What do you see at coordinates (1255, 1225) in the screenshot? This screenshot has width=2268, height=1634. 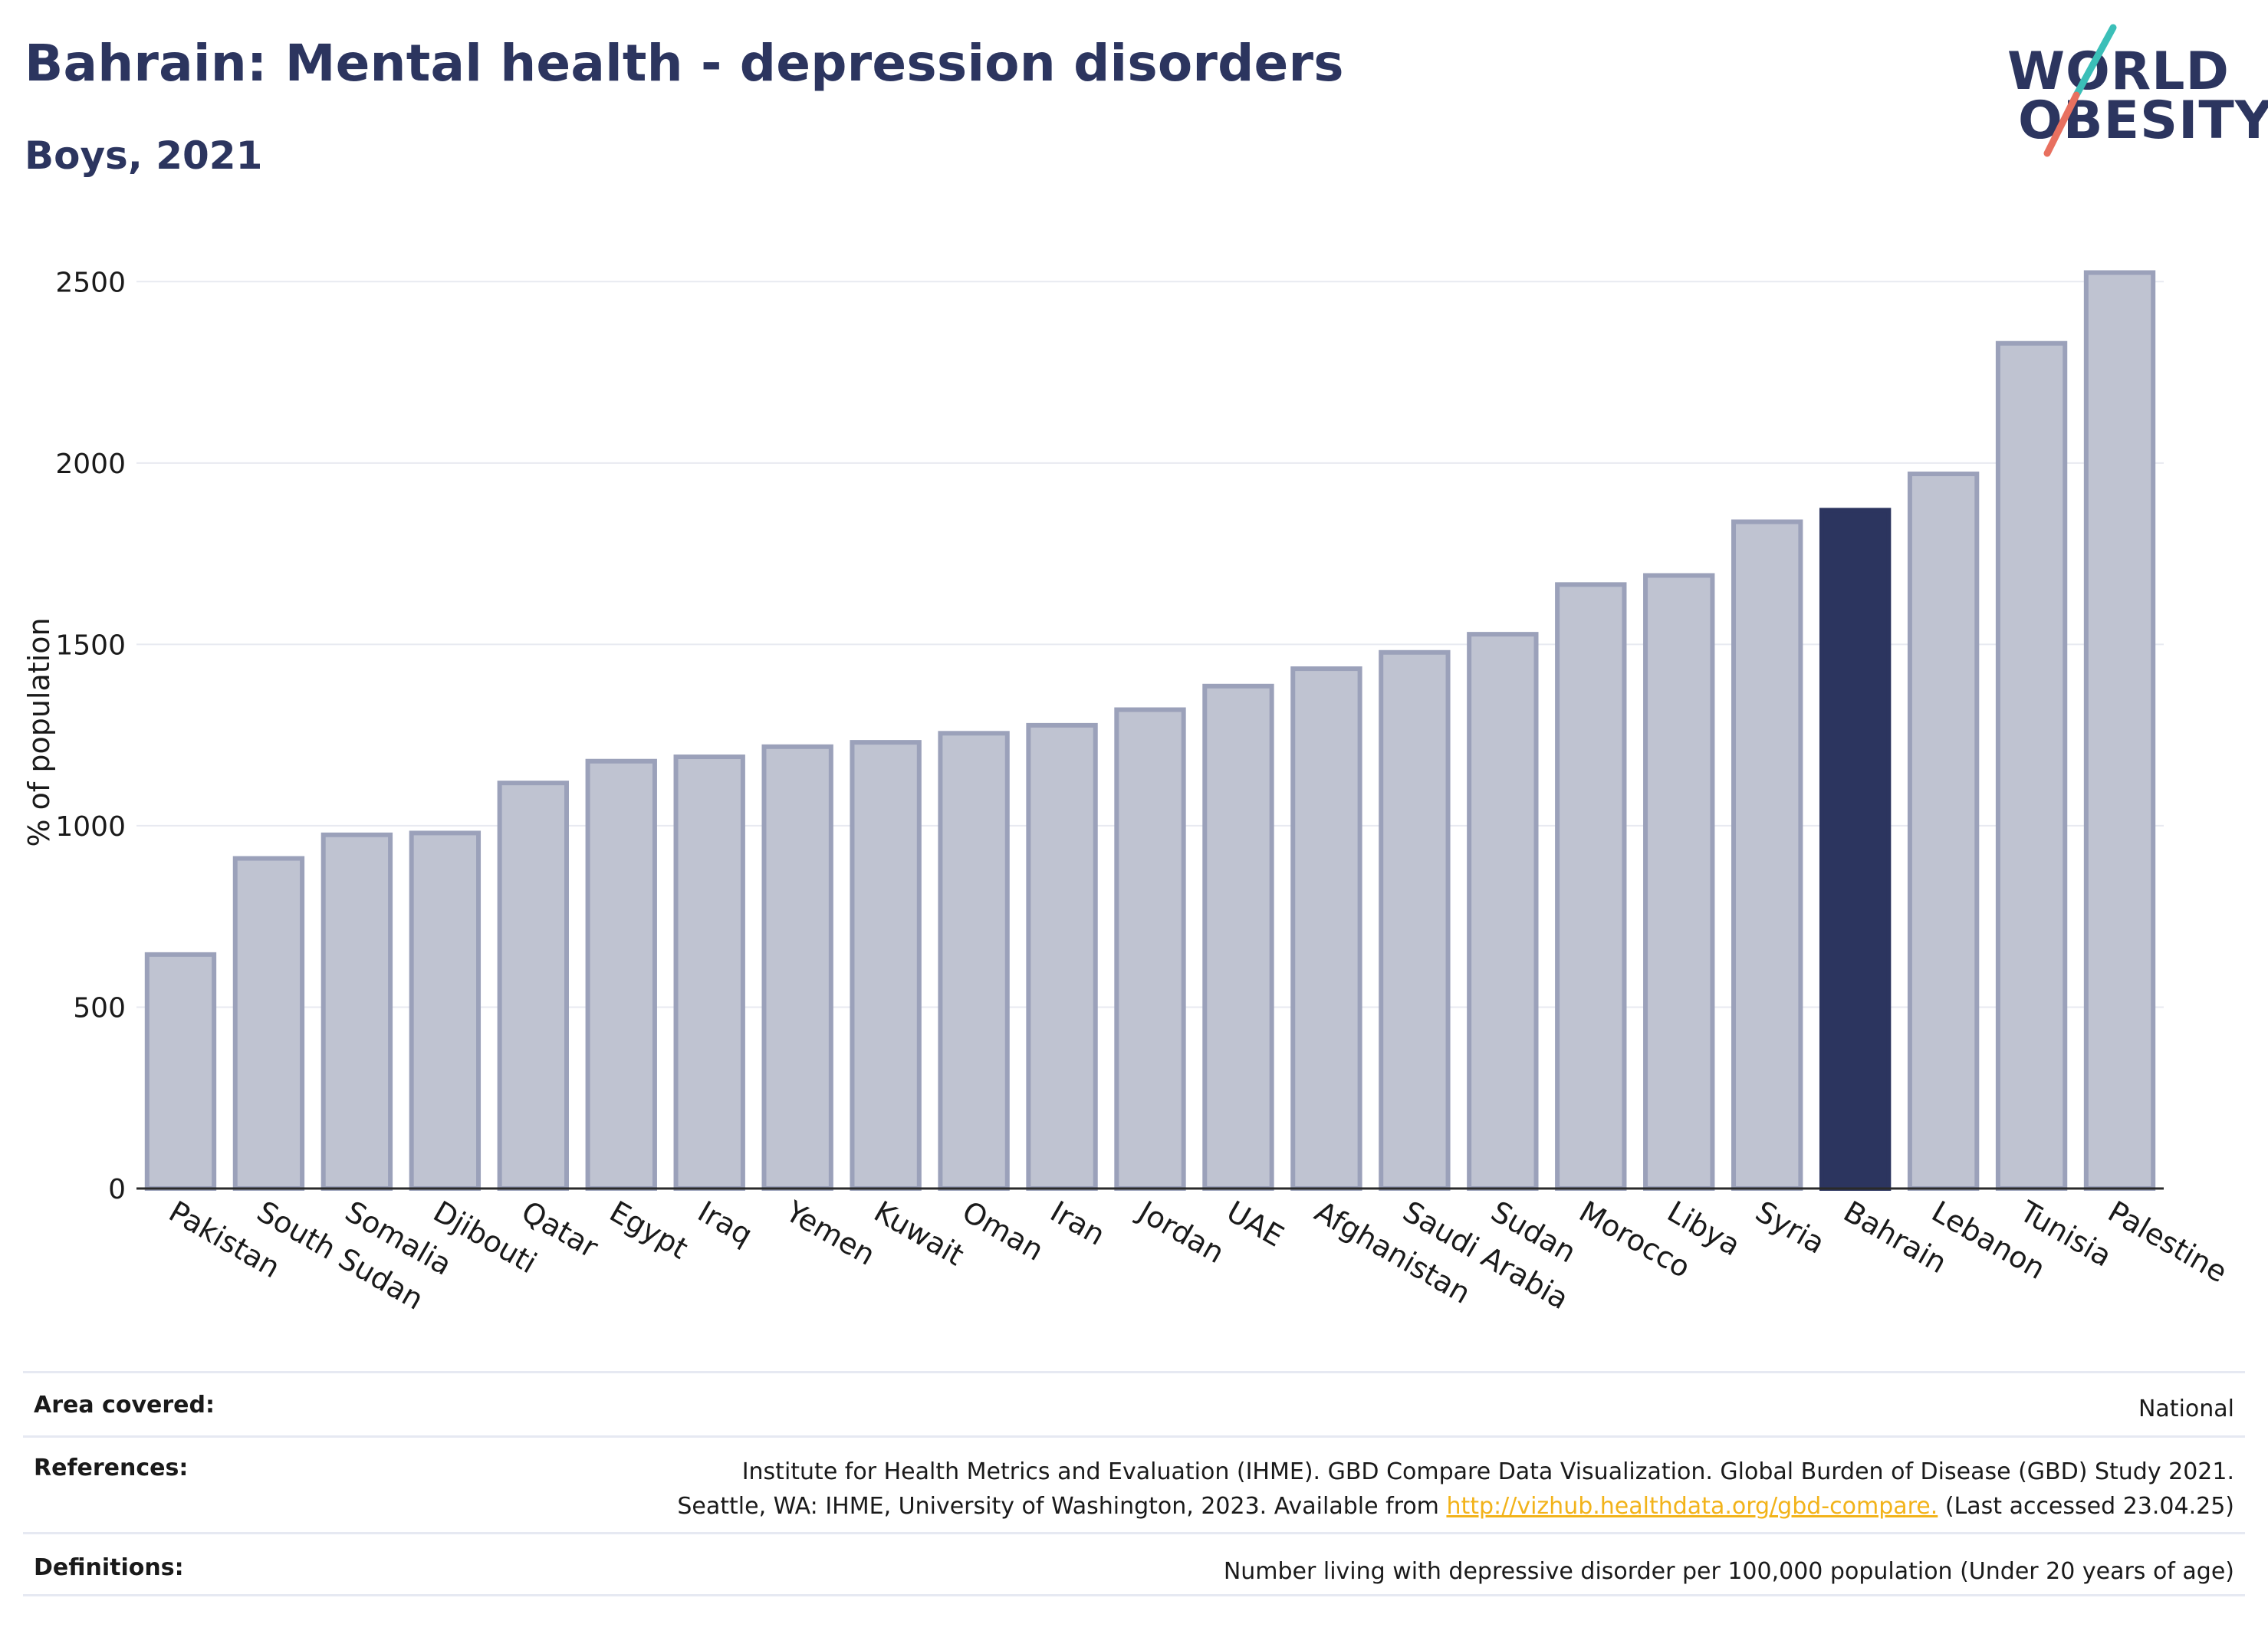 I see `x-tick-label: UAE` at bounding box center [1255, 1225].